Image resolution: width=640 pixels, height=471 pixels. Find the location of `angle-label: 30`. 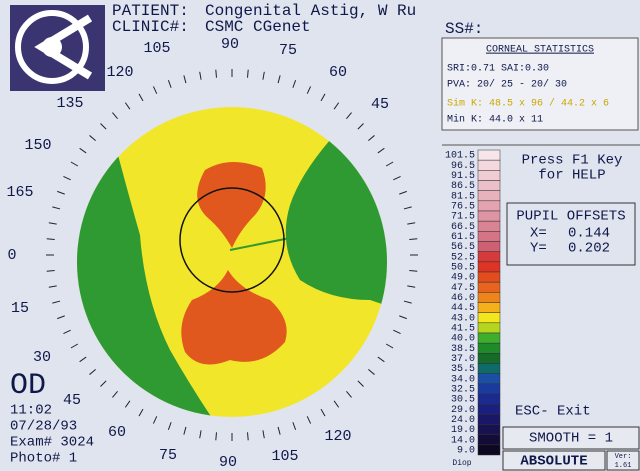

angle-label: 30 is located at coordinates (42, 357).